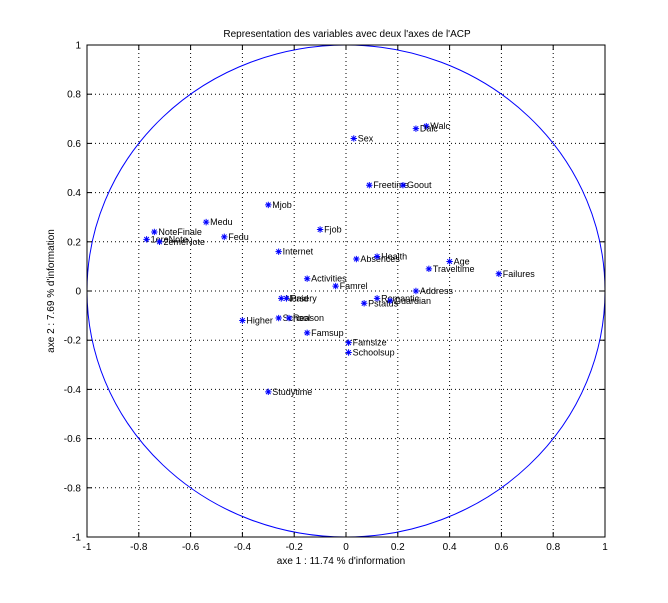 The image size is (668, 603). I want to click on y-tick-label: -0.4, so click(73, 390).